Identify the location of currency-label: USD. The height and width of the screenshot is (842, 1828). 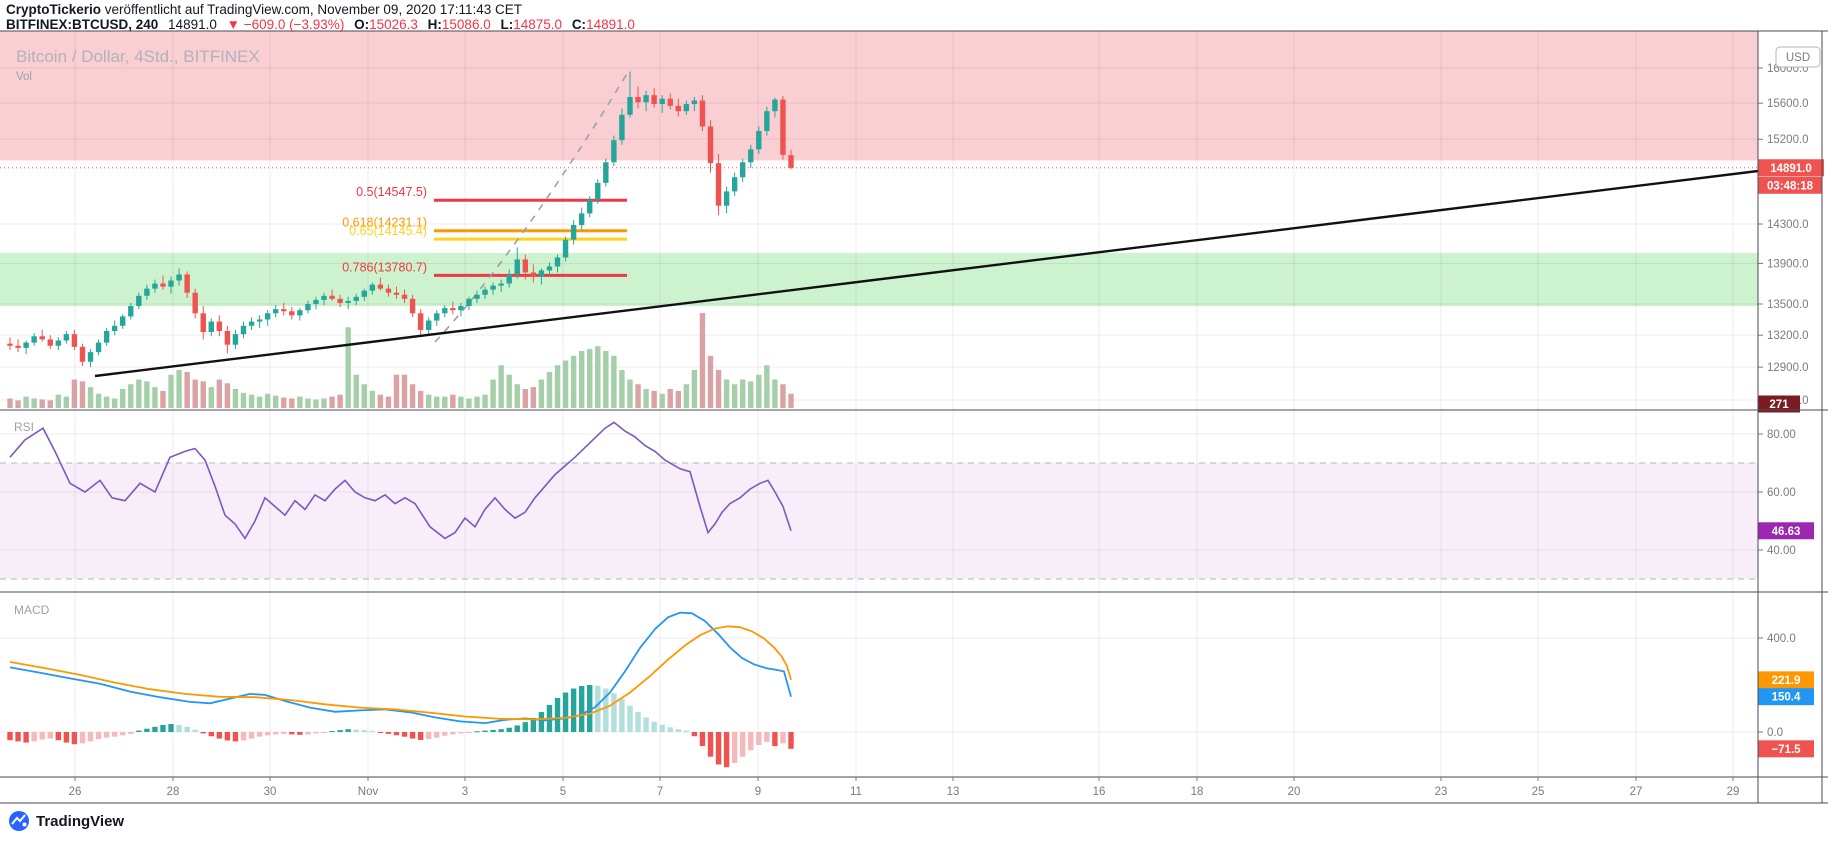
(1798, 58).